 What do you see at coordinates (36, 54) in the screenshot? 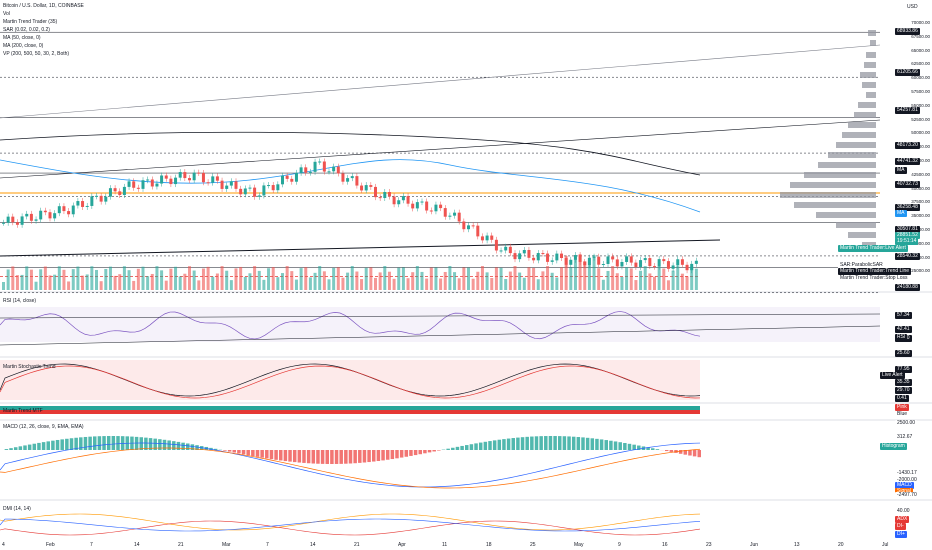
I see `legend-volume-profile: VP (200, 500, 50, 30, 2, Both)` at bounding box center [36, 54].